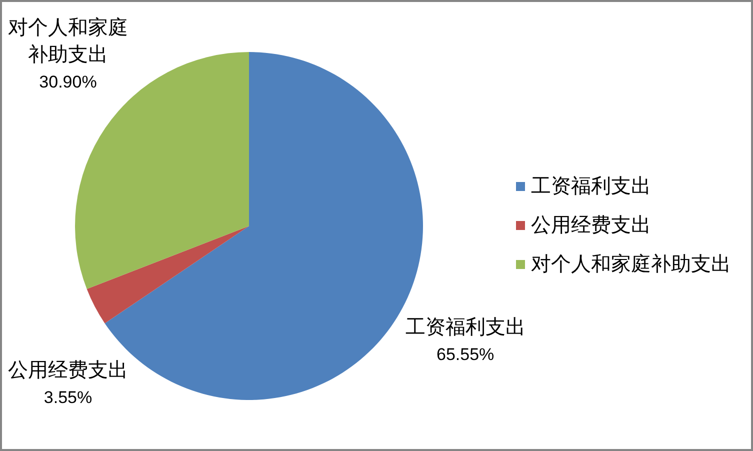 This screenshot has height=451, width=753. What do you see at coordinates (591, 187) in the screenshot?
I see `legend-label: 工资福利支出` at bounding box center [591, 187].